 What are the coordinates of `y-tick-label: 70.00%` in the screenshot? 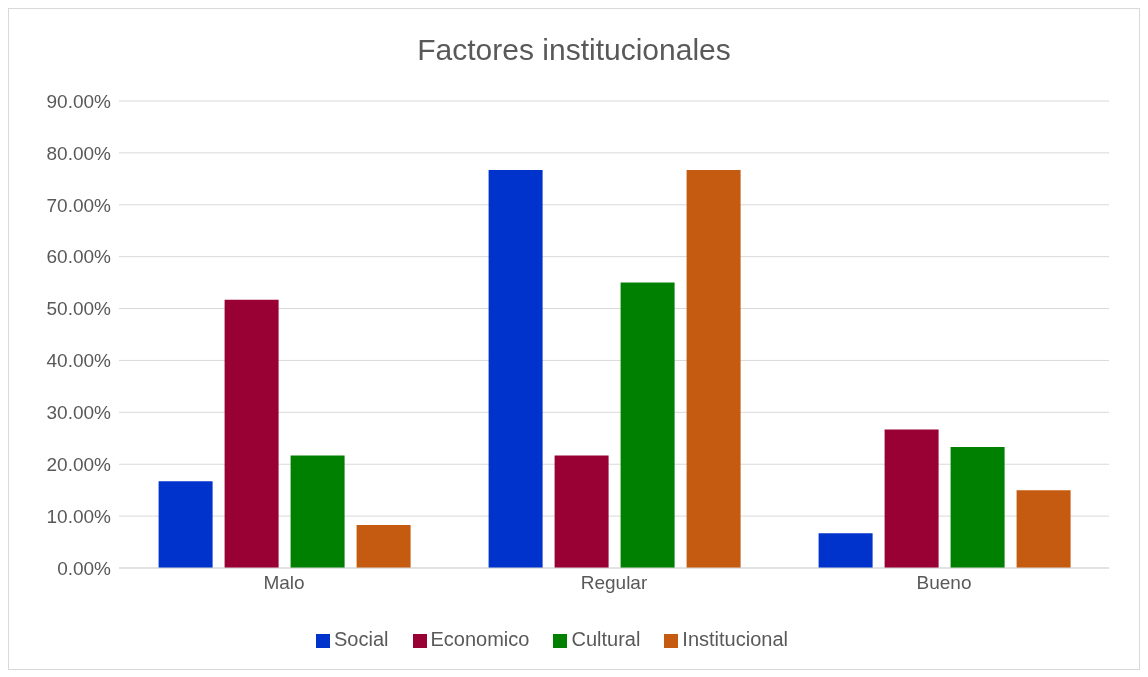 It's located at (79, 205).